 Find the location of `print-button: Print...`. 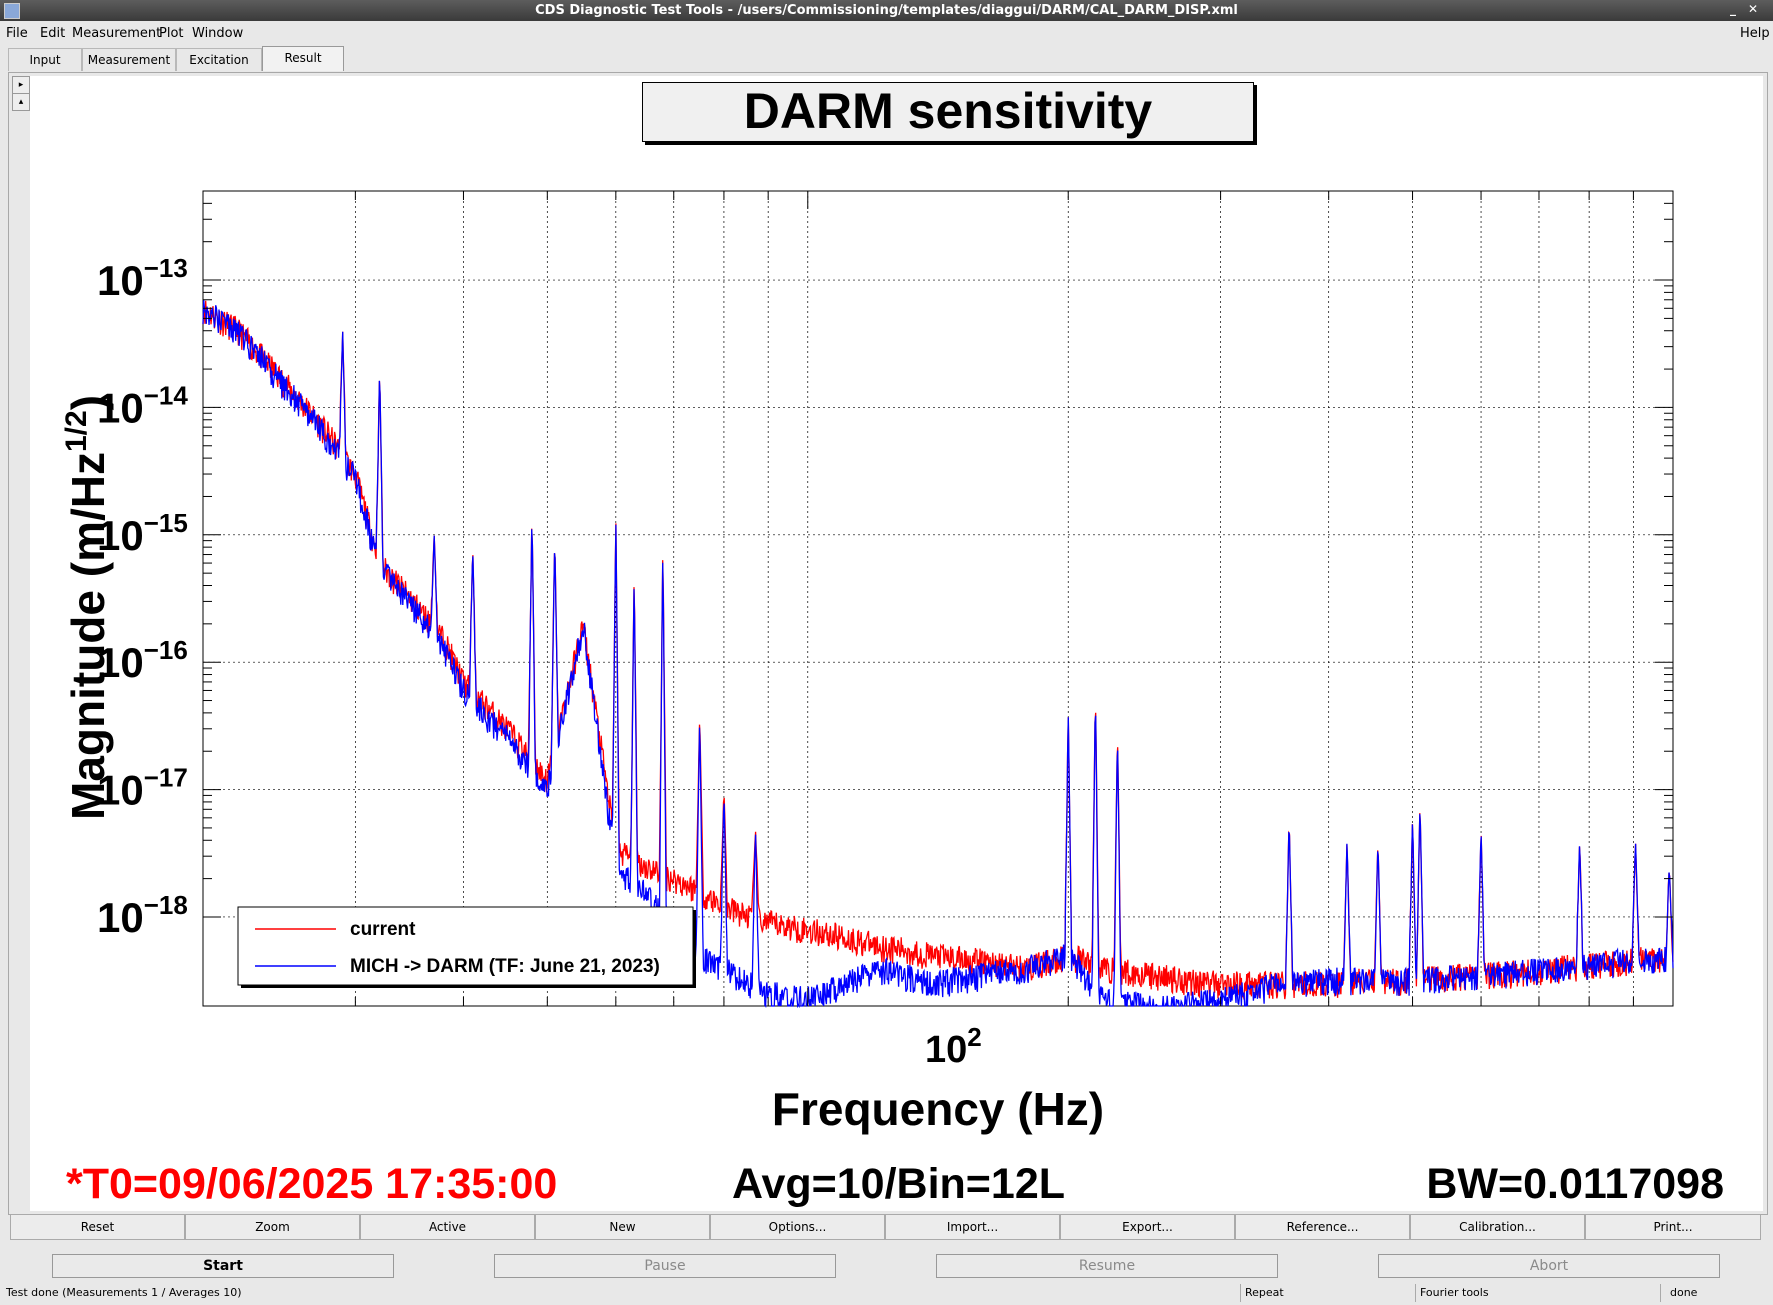

print-button: Print... is located at coordinates (1673, 1227).